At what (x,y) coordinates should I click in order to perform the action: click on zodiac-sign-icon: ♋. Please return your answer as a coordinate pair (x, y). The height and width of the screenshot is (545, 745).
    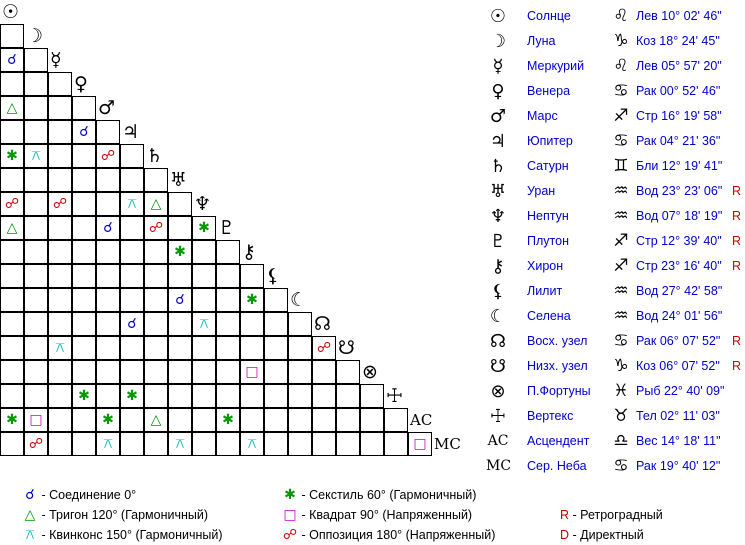
    Looking at the image, I should click on (621, 91).